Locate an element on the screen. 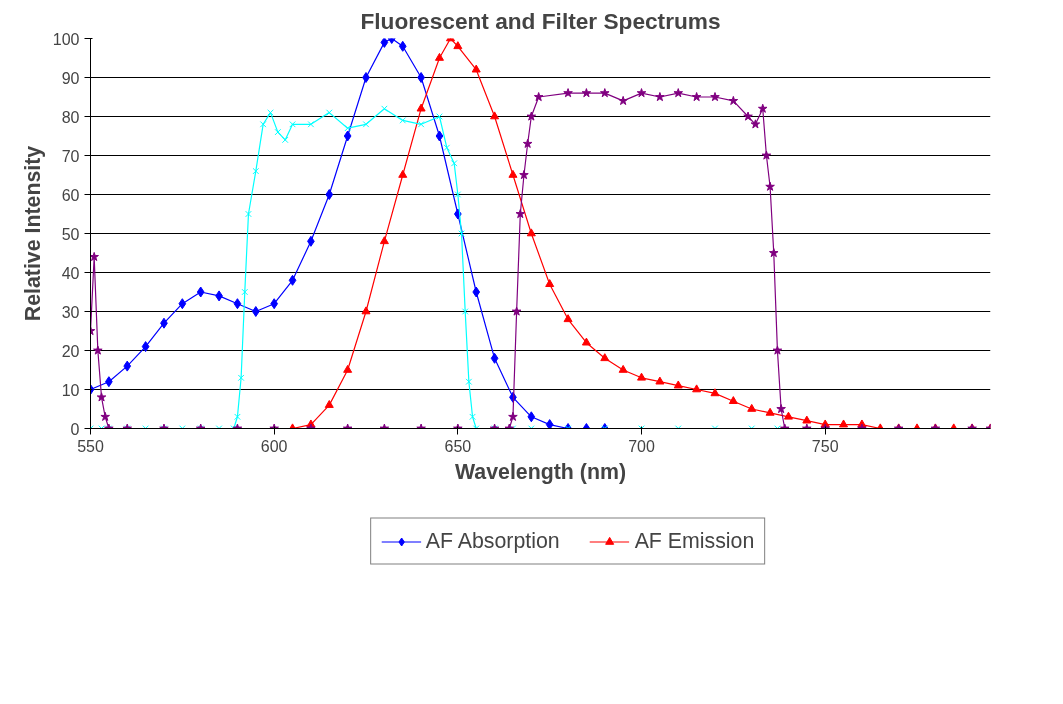 The image size is (1063, 704). x-tick-label: 600 is located at coordinates (274, 446).